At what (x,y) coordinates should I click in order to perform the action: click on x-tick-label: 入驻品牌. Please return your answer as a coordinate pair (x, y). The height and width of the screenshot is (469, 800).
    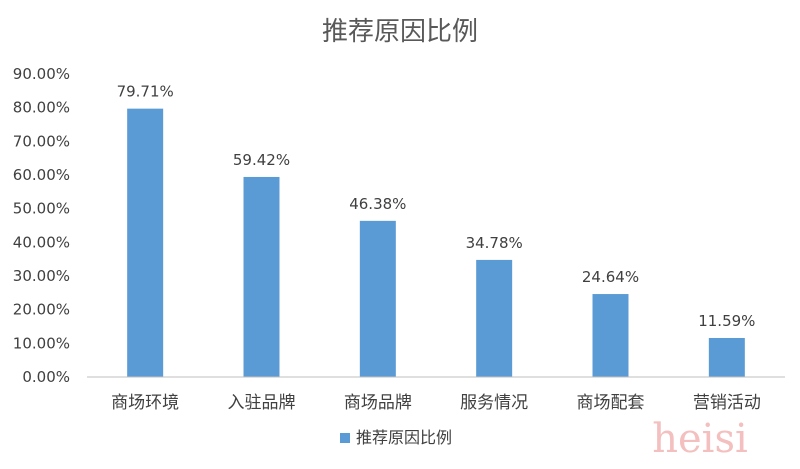
    Looking at the image, I should click on (262, 403).